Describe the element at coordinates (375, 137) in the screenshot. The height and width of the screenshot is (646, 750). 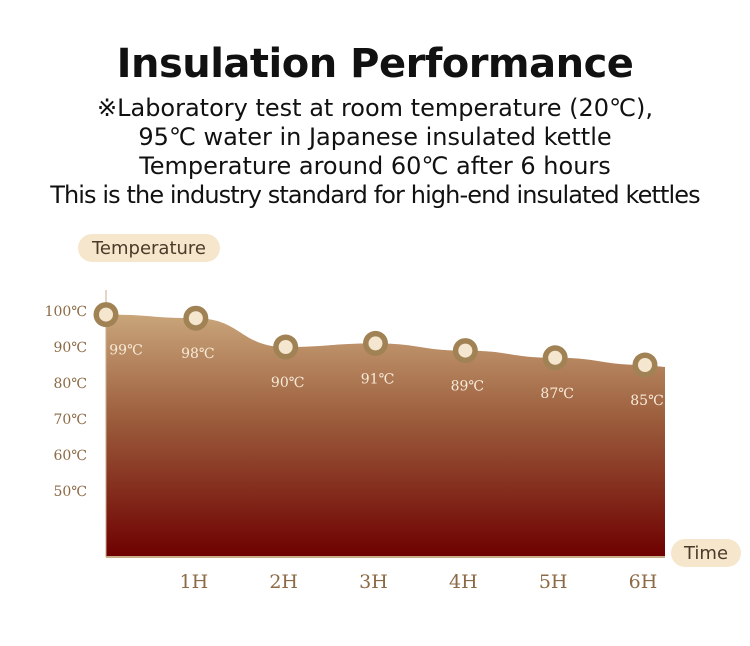
I see `note-line-2: 95℃ water in Japanese insulated kettle` at that location.